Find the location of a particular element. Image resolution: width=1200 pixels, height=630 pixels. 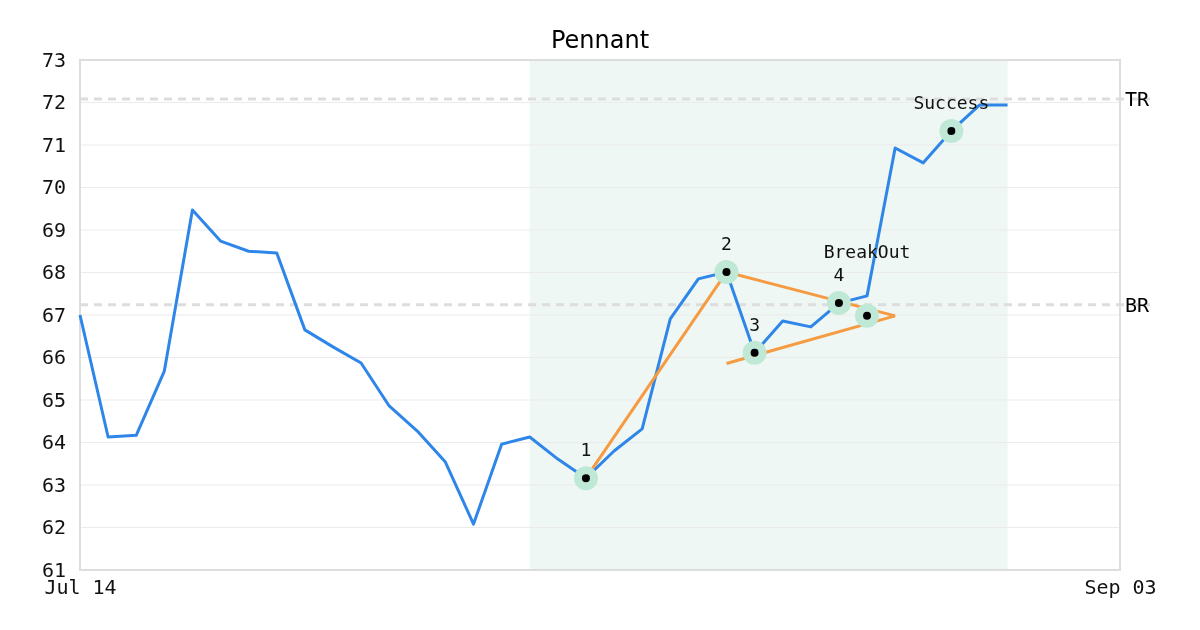

ref-line-label: TR is located at coordinates (1138, 99).